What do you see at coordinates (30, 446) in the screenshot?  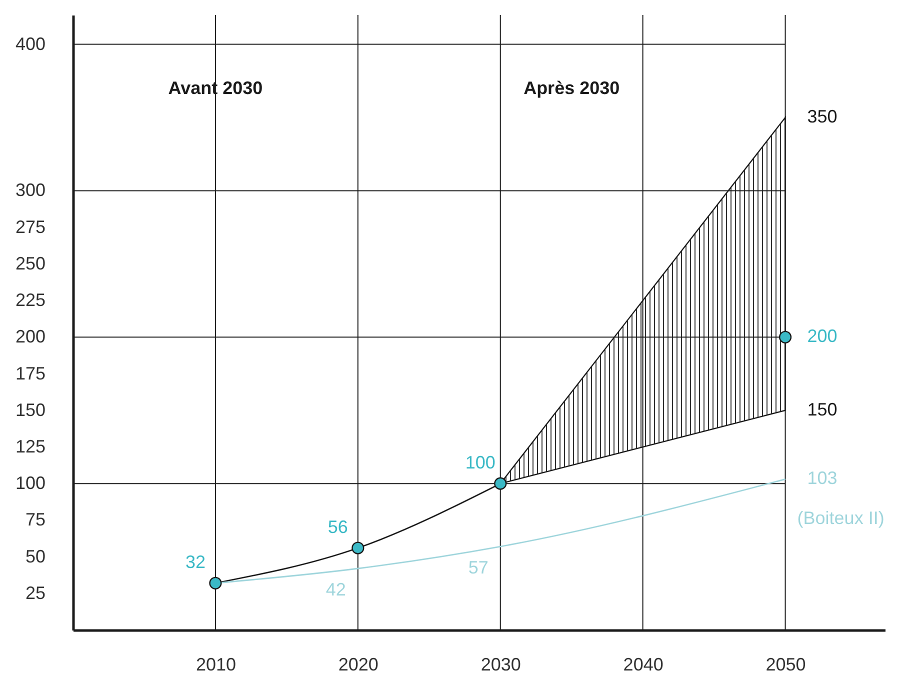 I see `y-tick-label: 125` at bounding box center [30, 446].